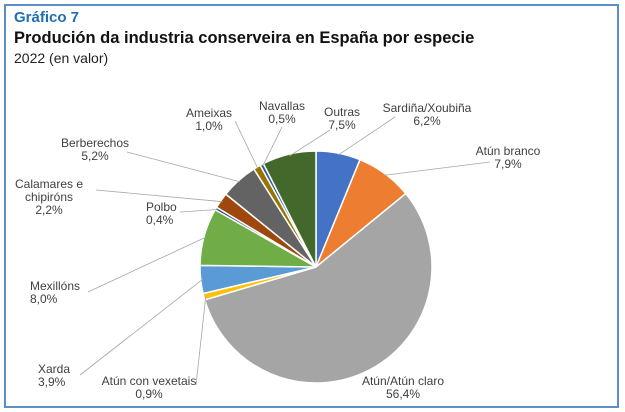 Image resolution: width=625 pixels, height=412 pixels. What do you see at coordinates (54, 375) in the screenshot?
I see `slice-label: Xarda 3,9%` at bounding box center [54, 375].